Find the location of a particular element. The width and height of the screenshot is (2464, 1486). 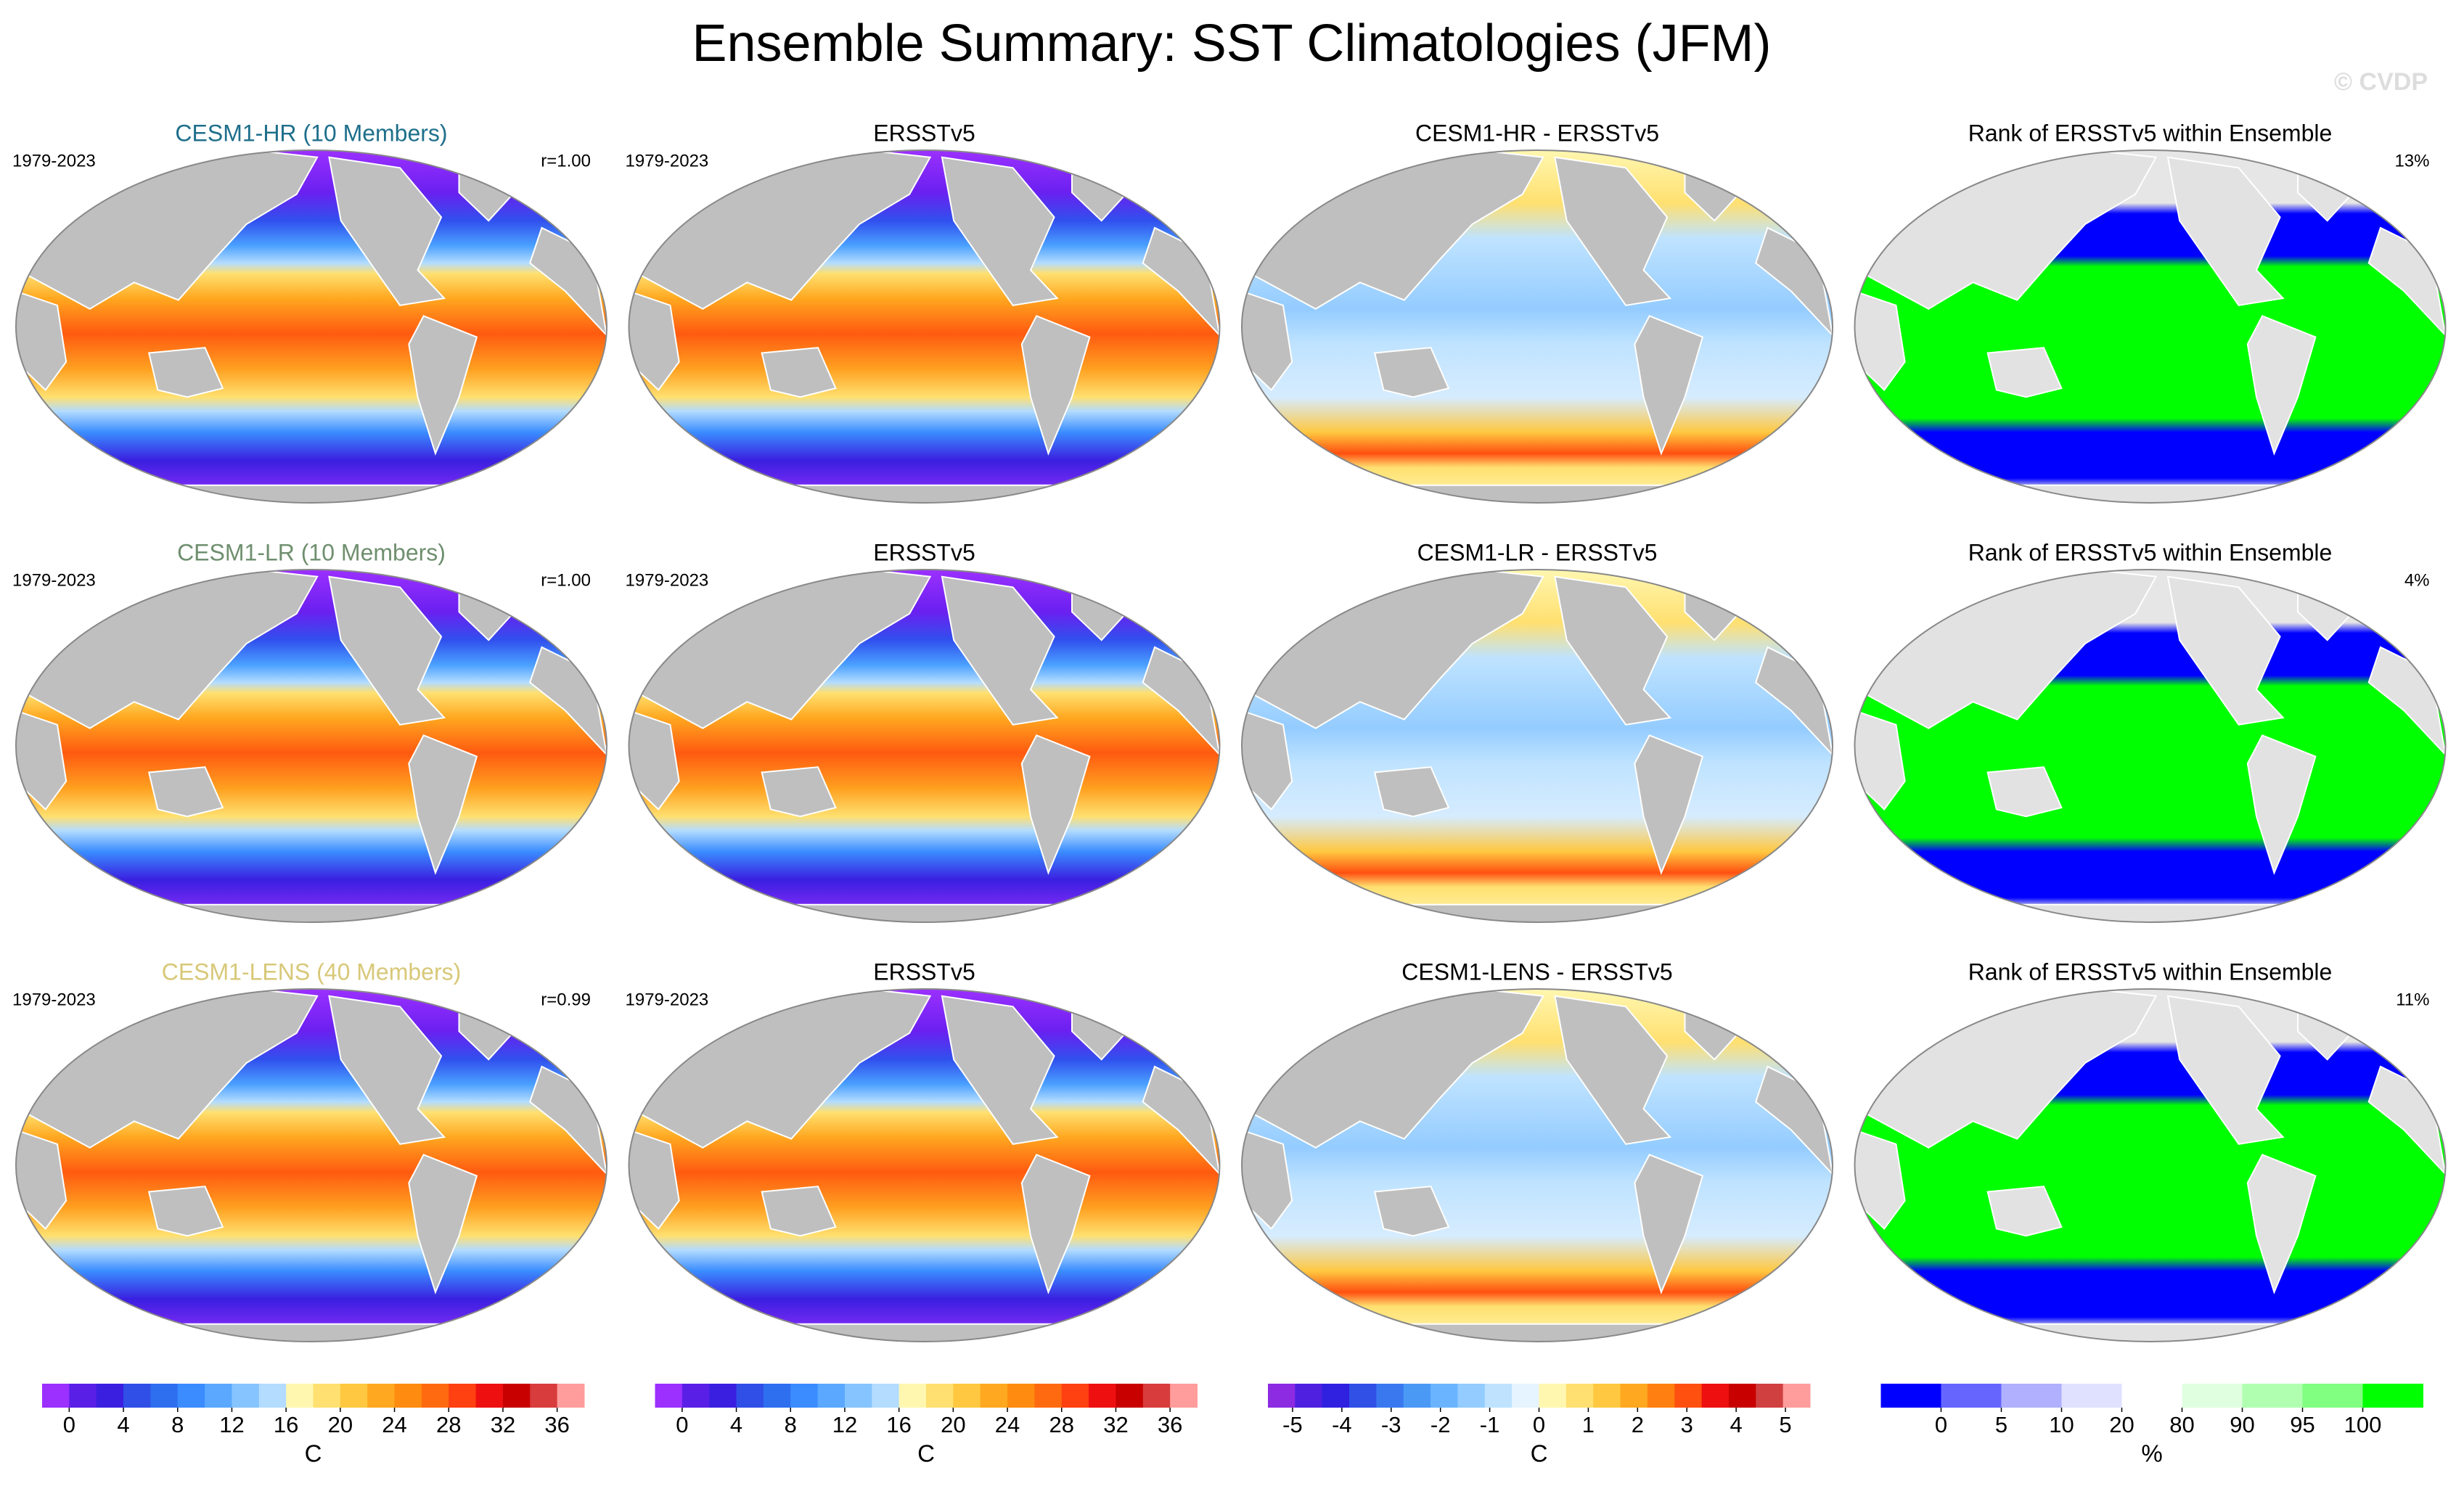

colorbar-tick-label: 1 is located at coordinates (1588, 1424).